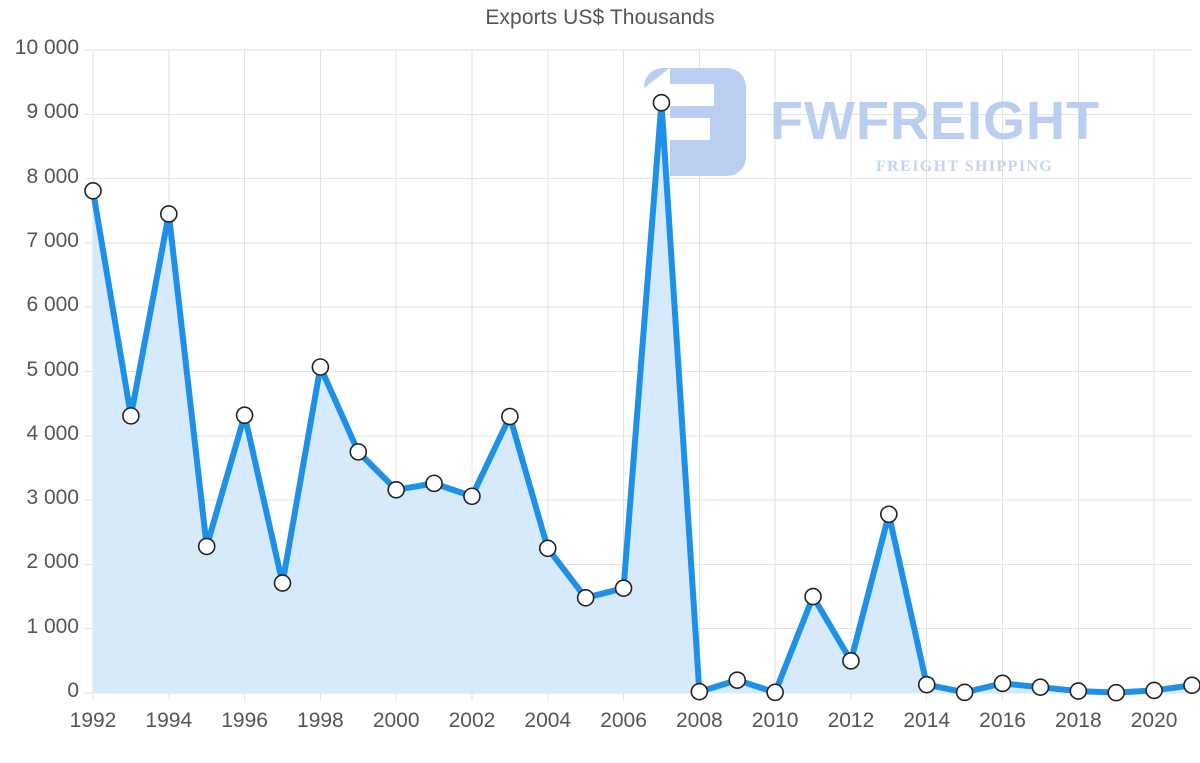  I want to click on y-axis-tick-label: 7 000, so click(52, 240).